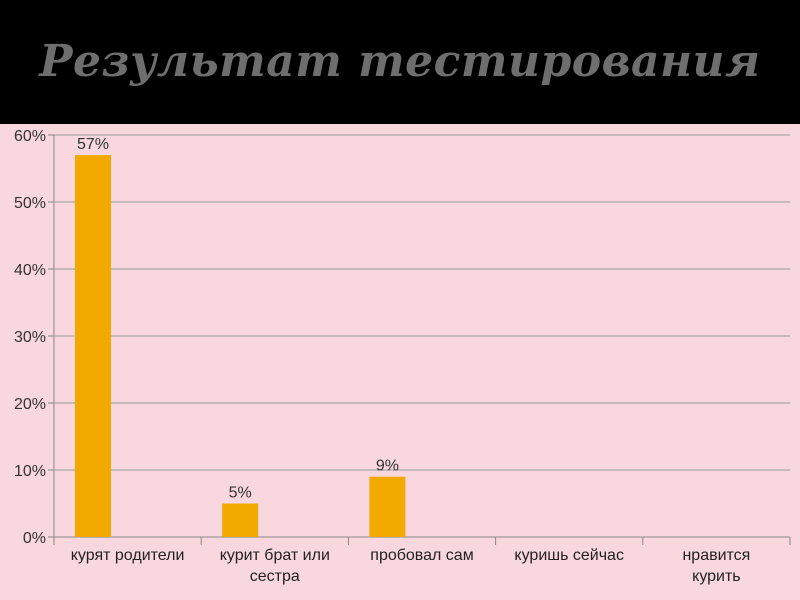 This screenshot has height=600, width=800. Describe the element at coordinates (34, 538) in the screenshot. I see `y-tick-label: 0%` at that location.